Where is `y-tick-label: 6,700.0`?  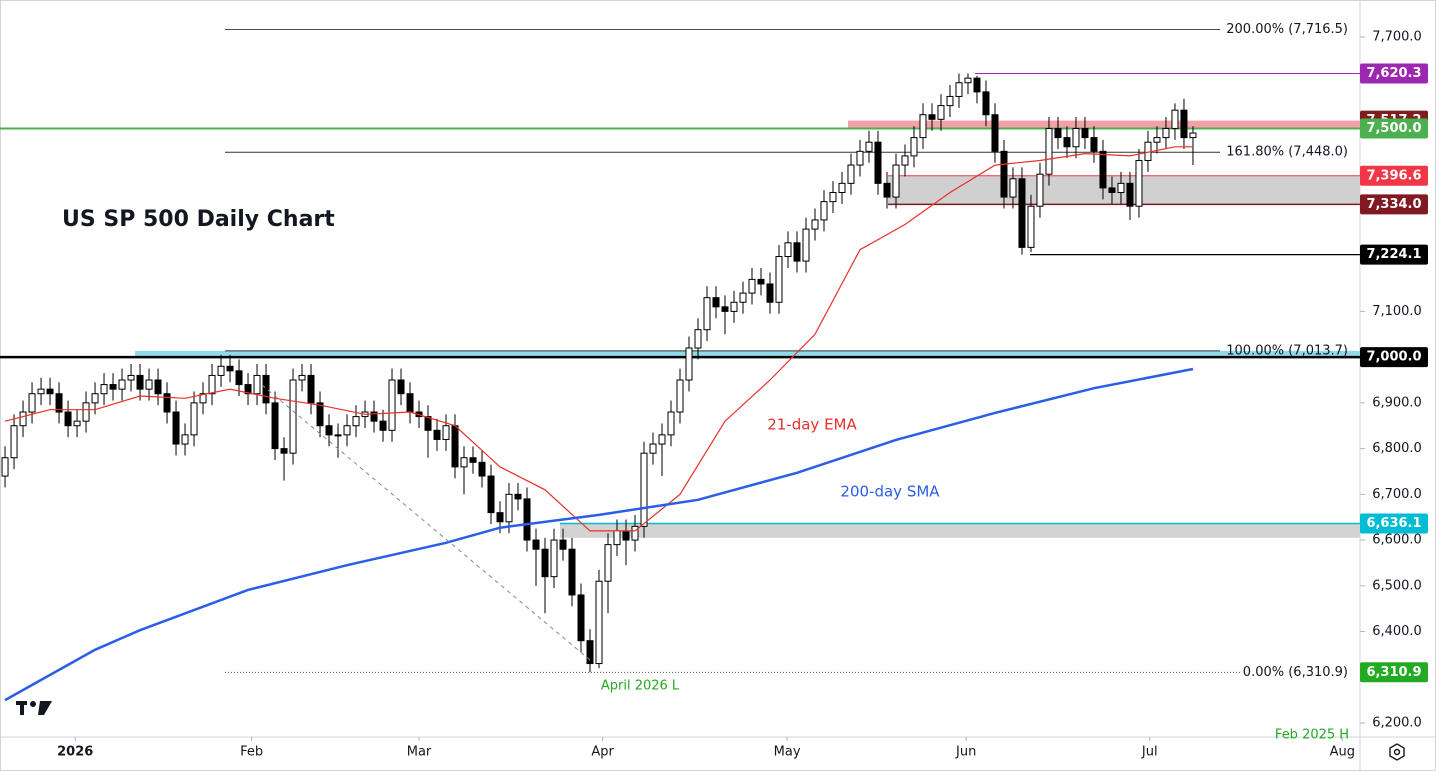 y-tick-label: 6,700.0 is located at coordinates (1397, 494).